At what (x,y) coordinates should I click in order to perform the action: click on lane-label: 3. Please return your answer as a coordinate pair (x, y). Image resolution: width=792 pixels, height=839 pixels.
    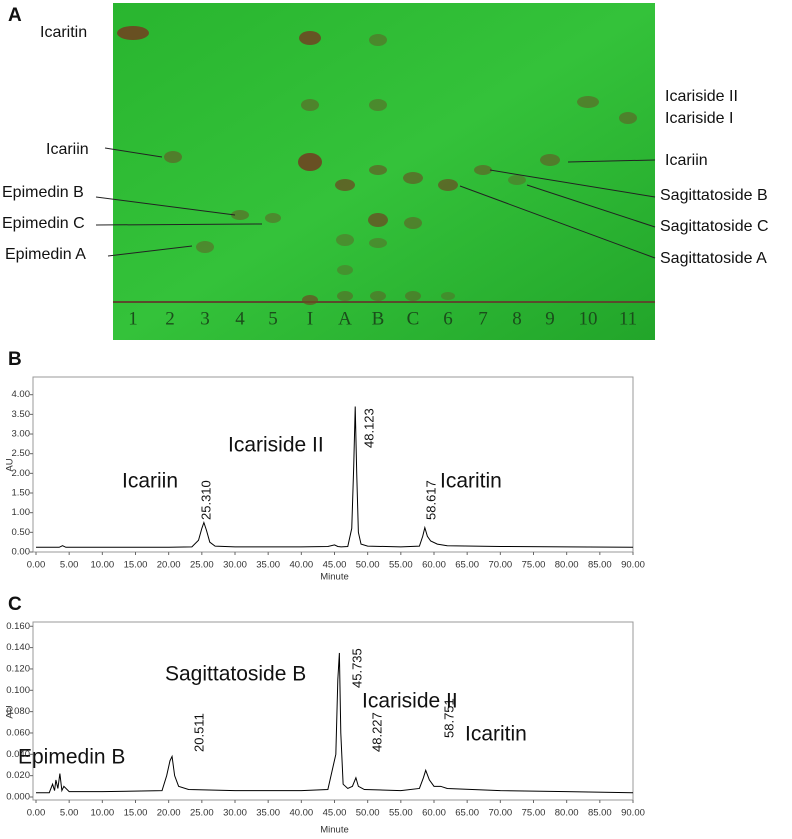
    Looking at the image, I should click on (205, 318).